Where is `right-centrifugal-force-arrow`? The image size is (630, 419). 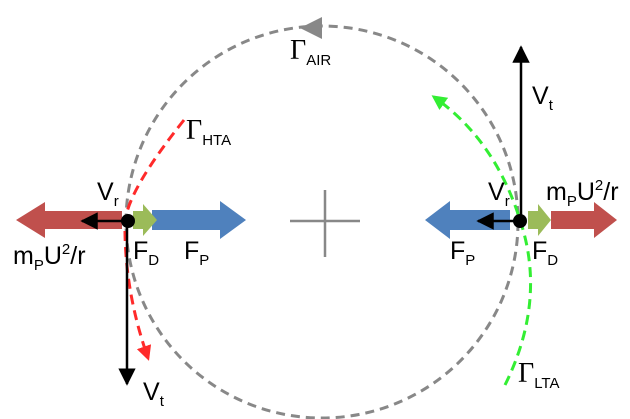
right-centrifugal-force-arrow is located at coordinates (584, 220).